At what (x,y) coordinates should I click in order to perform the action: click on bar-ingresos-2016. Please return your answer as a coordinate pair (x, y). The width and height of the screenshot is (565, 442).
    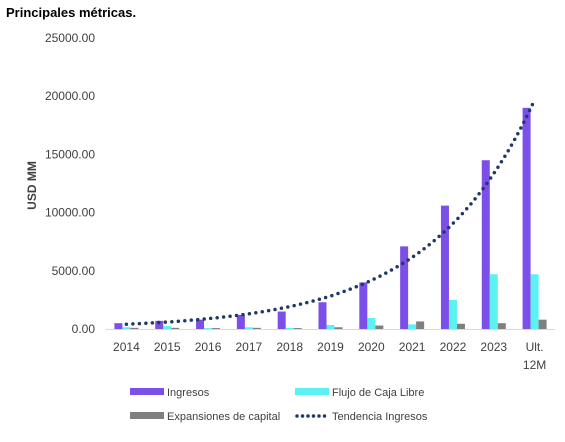
    Looking at the image, I should click on (200, 324).